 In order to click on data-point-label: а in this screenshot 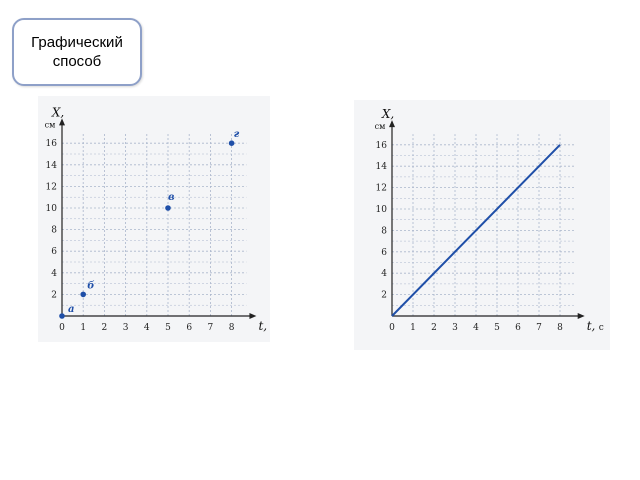, I will do `click(71, 309)`.